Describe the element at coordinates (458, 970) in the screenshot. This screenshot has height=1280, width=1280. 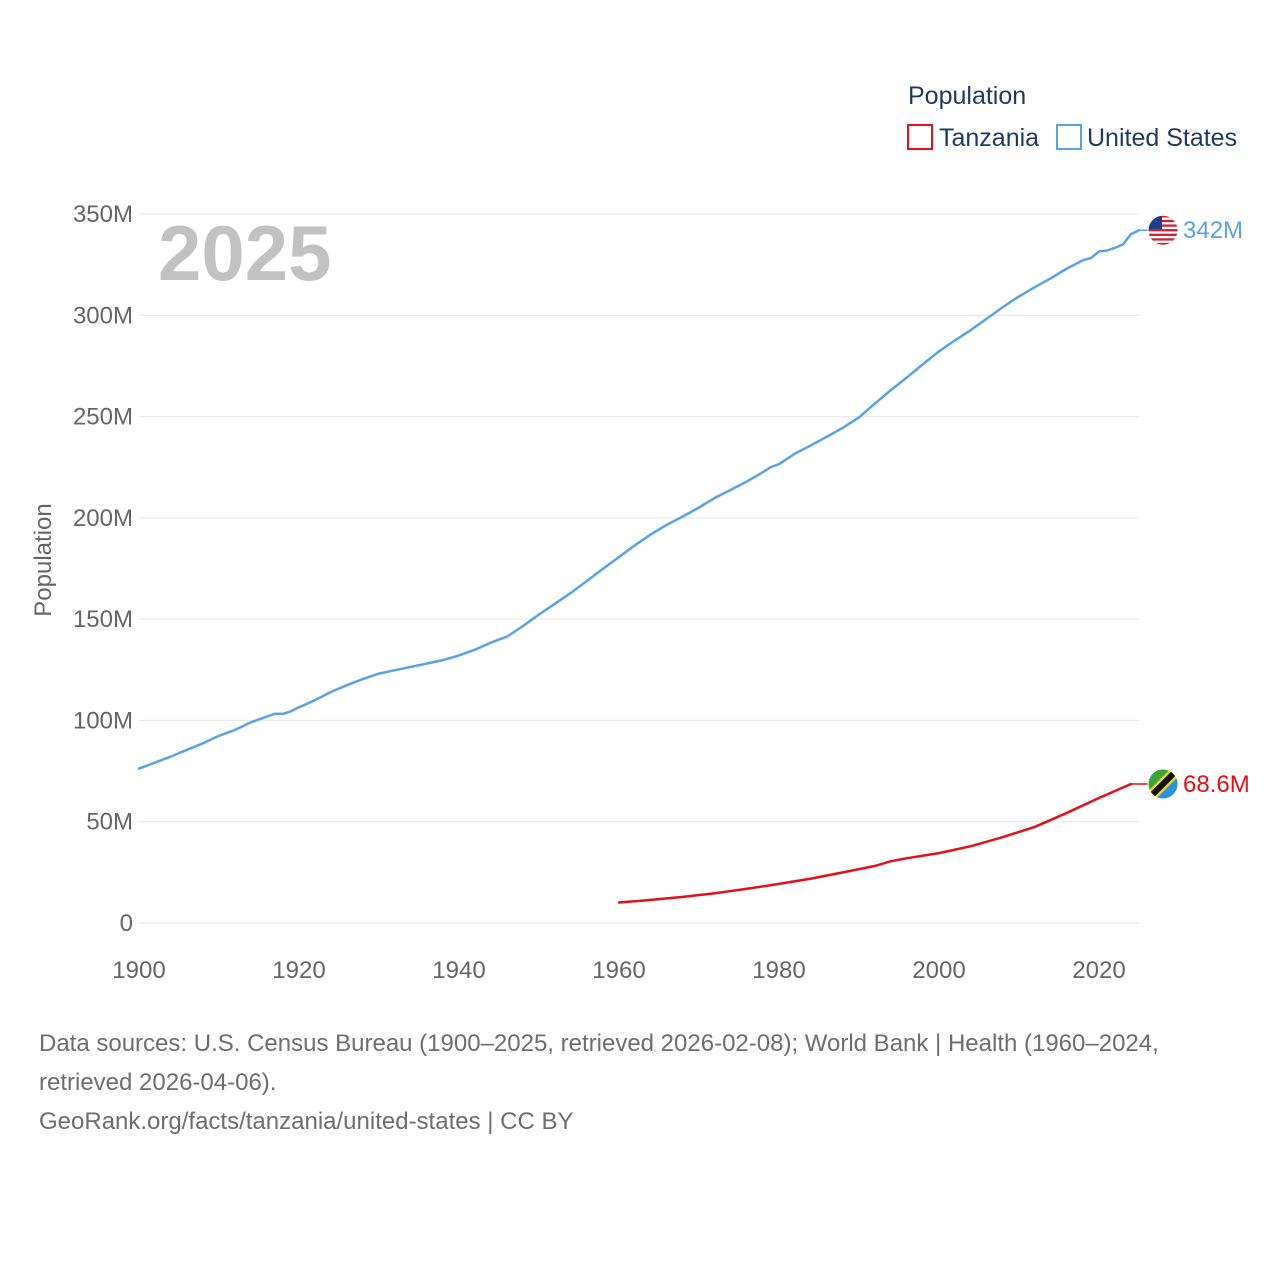
I see `x-tick-label: 1940` at that location.